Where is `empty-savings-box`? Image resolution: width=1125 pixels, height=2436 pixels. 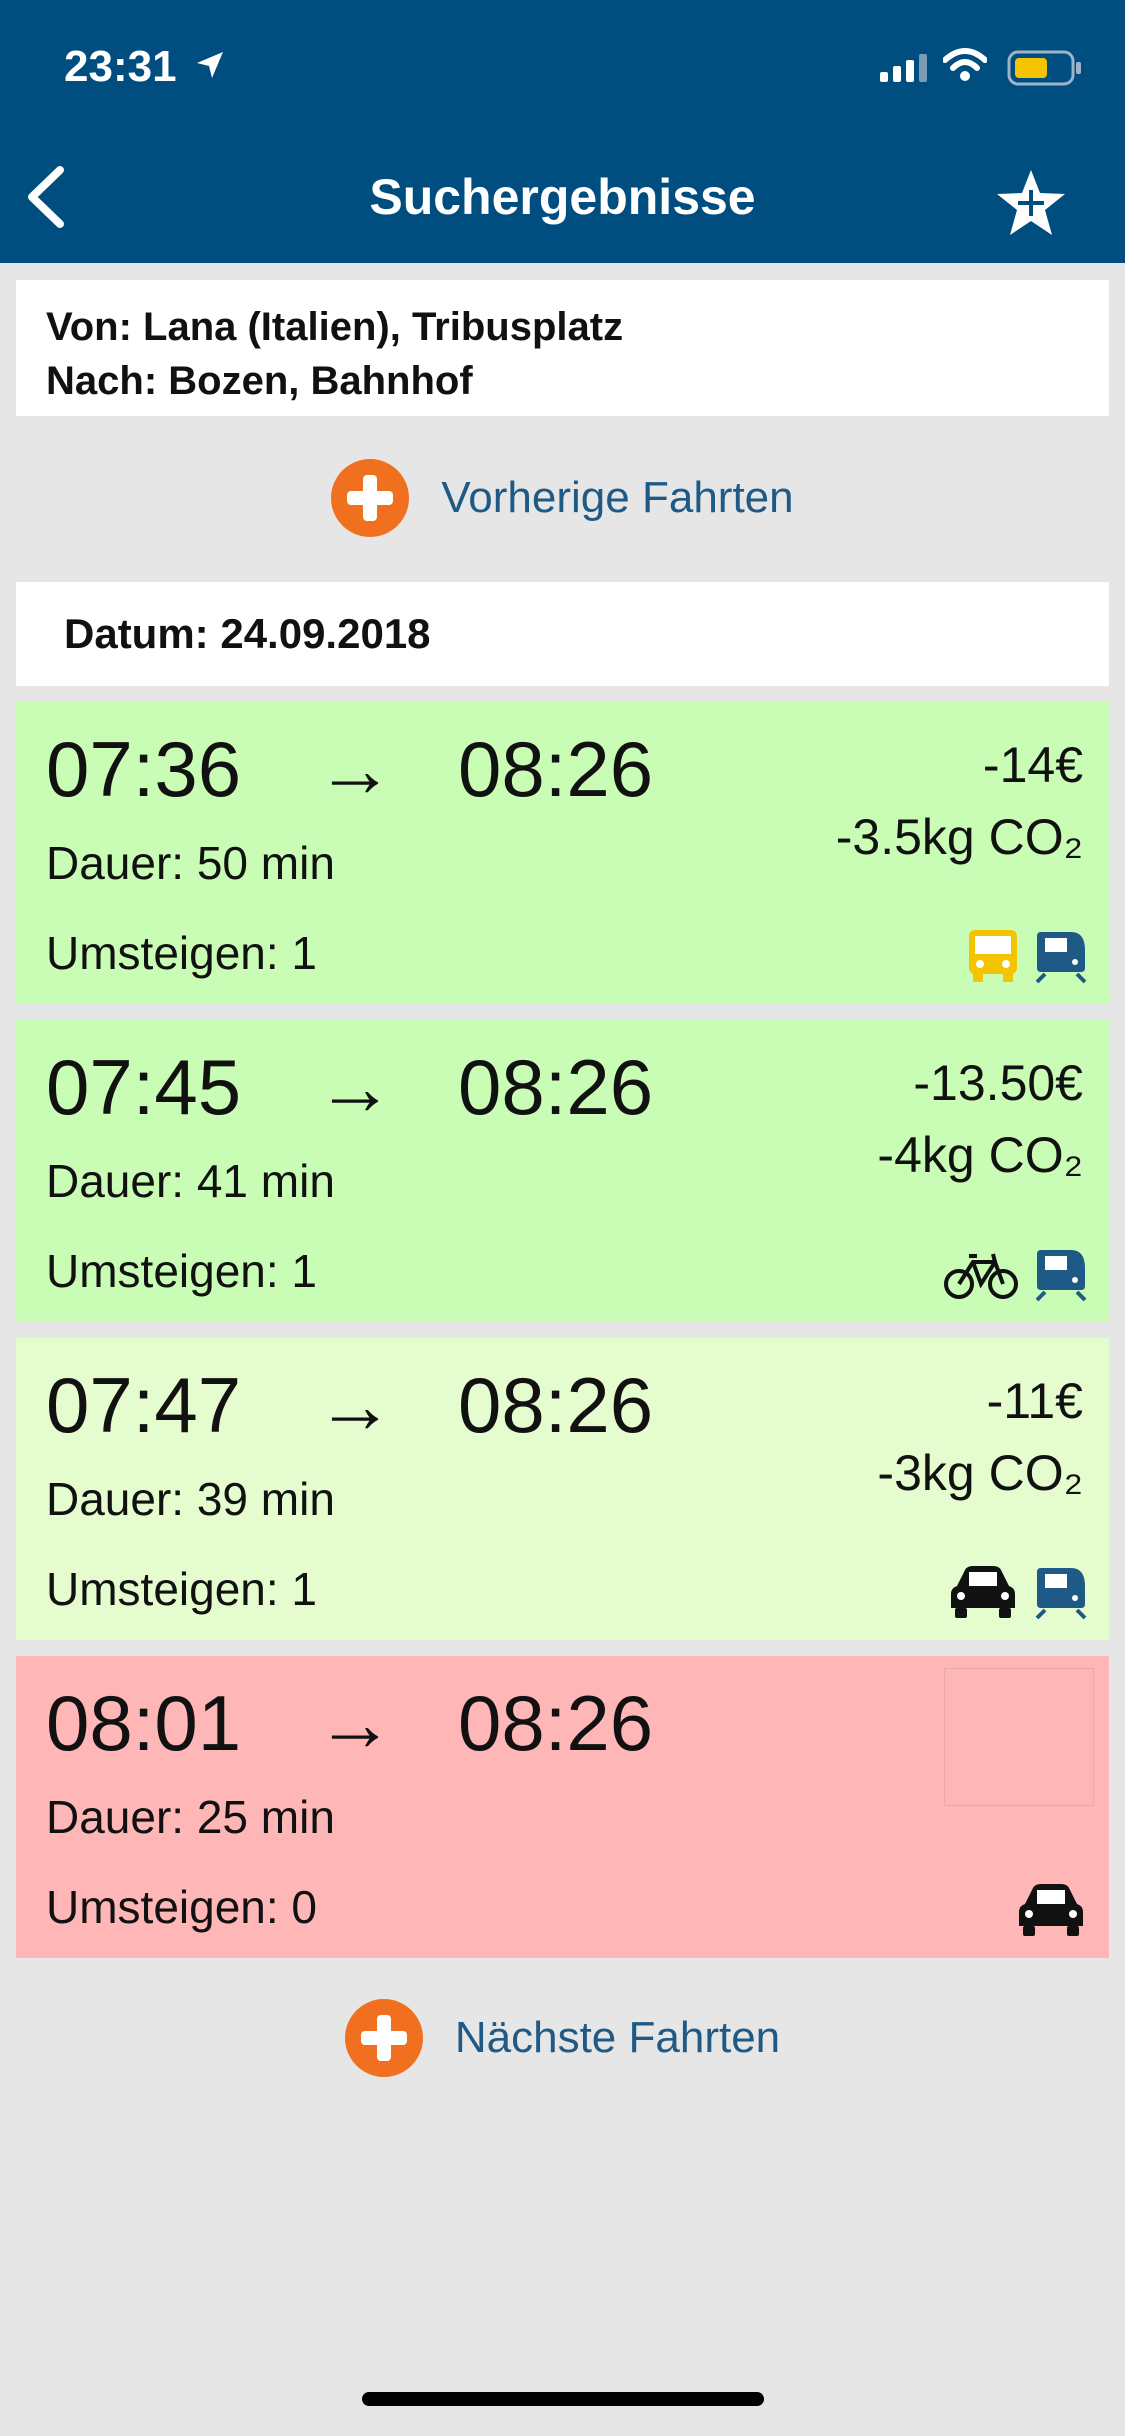
empty-savings-box is located at coordinates (1019, 1737).